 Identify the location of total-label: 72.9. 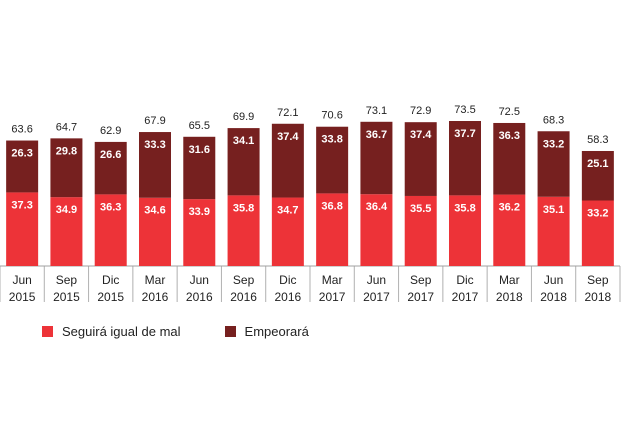
(420, 111).